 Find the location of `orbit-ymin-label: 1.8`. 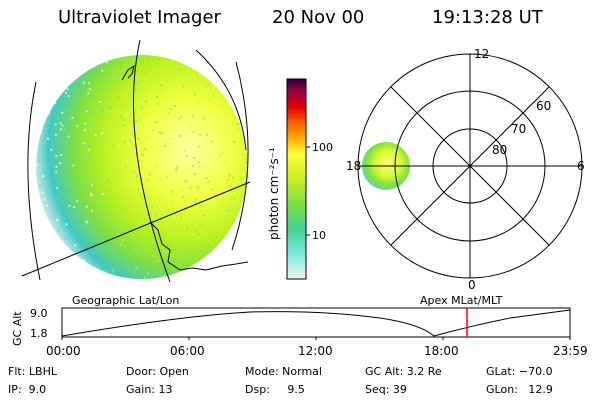

orbit-ymin-label: 1.8 is located at coordinates (39, 333).